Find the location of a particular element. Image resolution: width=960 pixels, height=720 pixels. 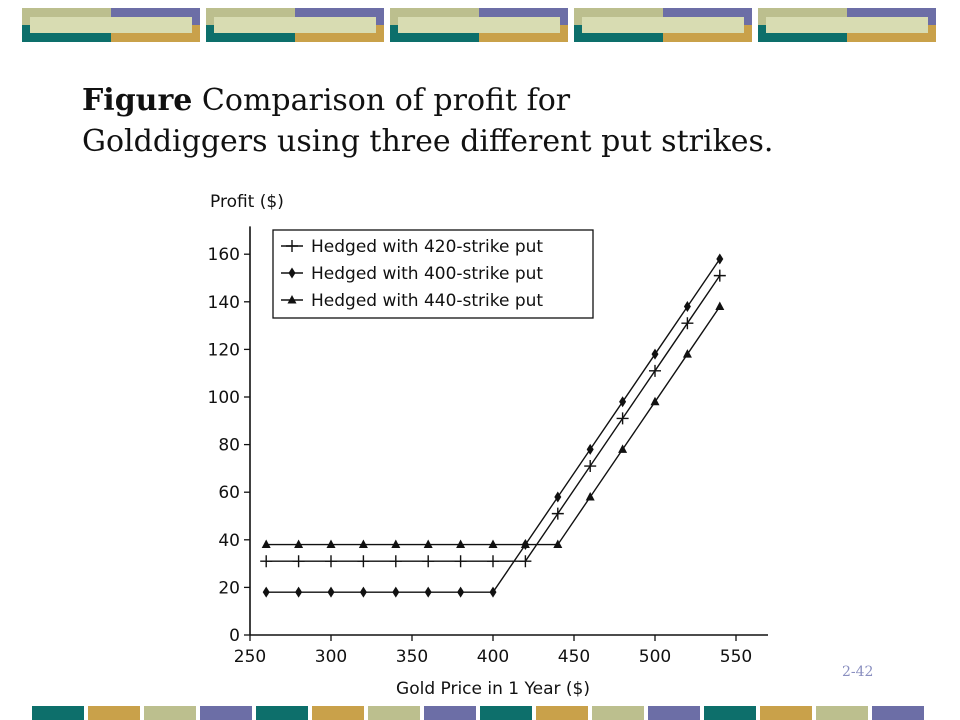

legend-label: Hedged with 440-strike put is located at coordinates (427, 301).